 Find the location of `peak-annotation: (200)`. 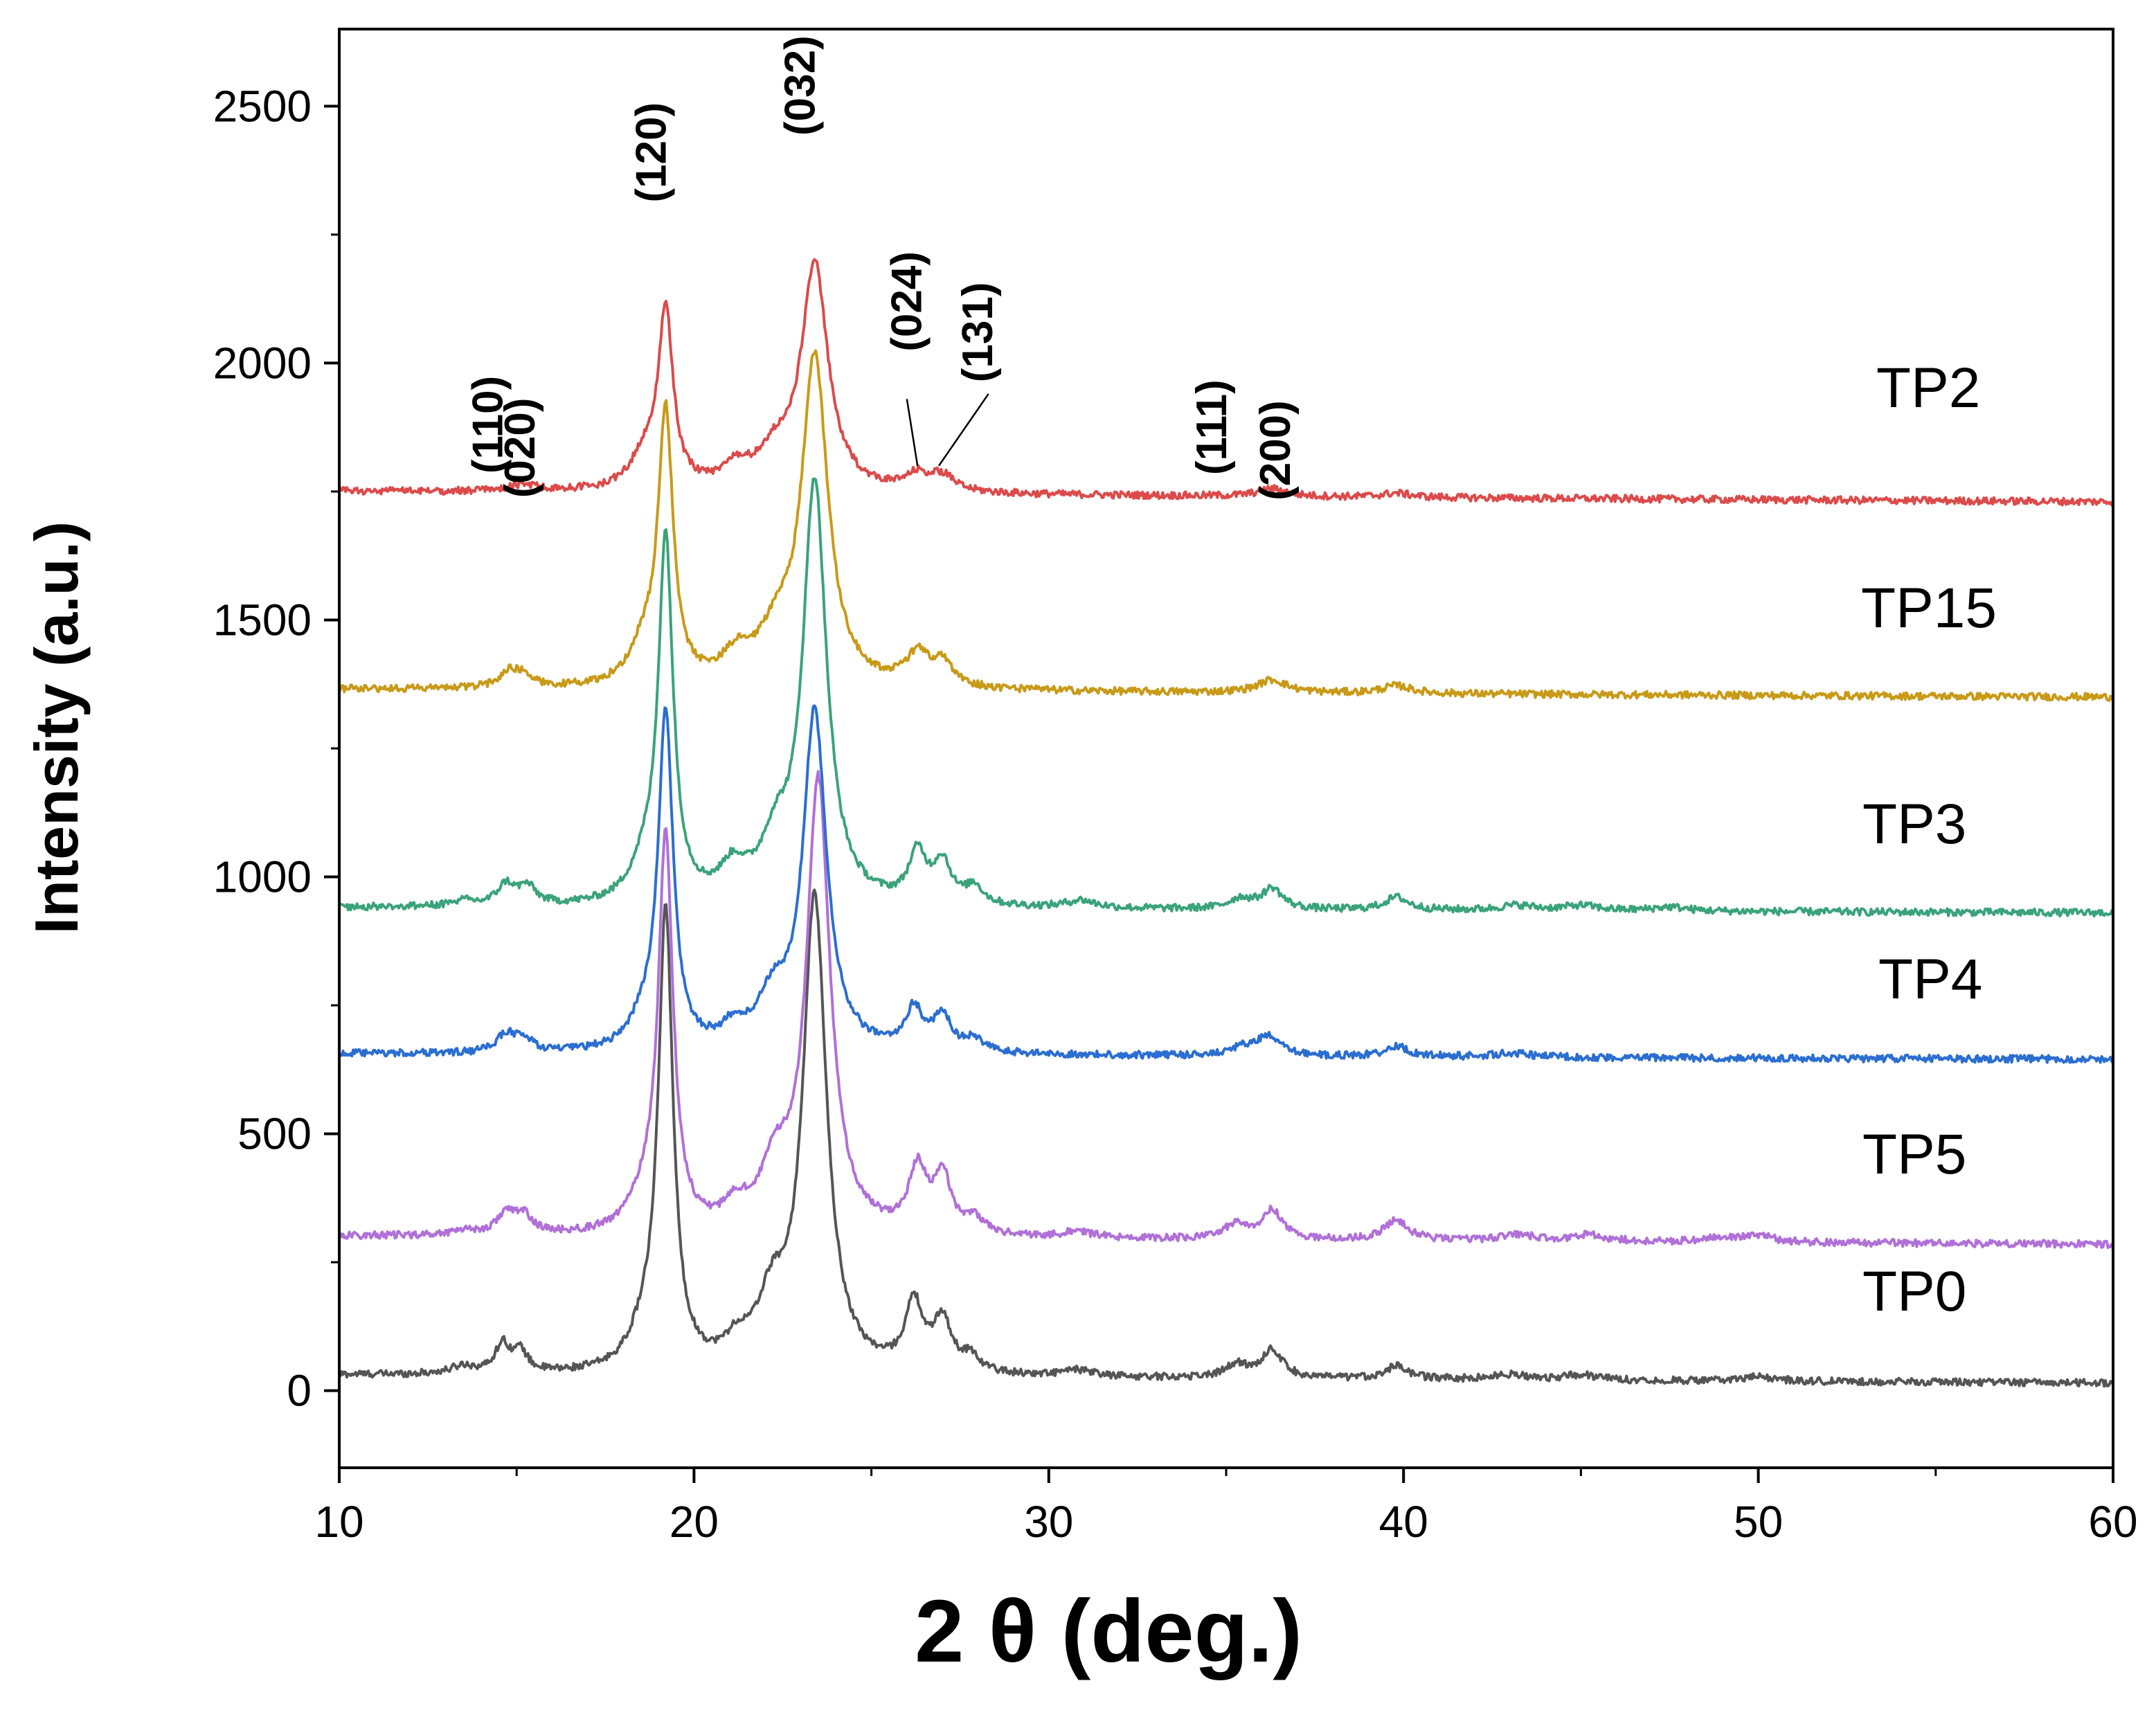

peak-annotation: (200) is located at coordinates (1276, 451).